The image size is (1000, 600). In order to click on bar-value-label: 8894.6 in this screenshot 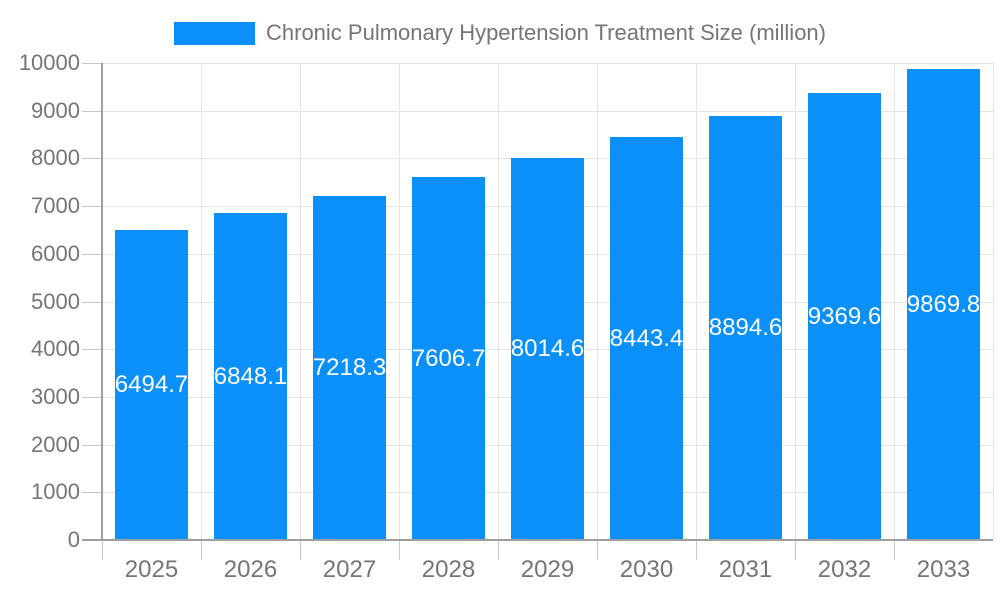, I will do `click(745, 327)`.